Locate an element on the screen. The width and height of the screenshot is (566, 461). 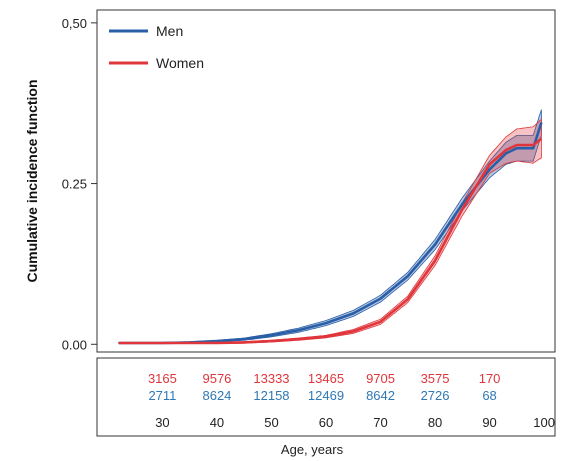
x-axis-tick-labels: 30 40 50 60 70 80 90 100 is located at coordinates (355, 422).